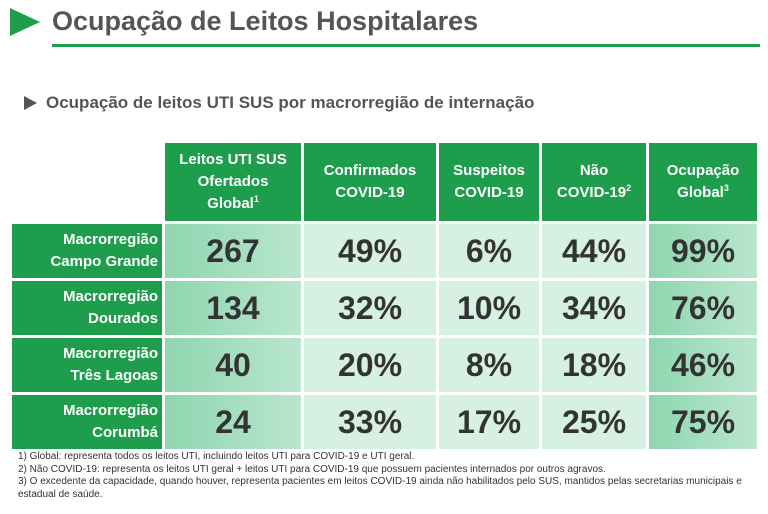  I want to click on value-cell: 17%, so click(489, 422).